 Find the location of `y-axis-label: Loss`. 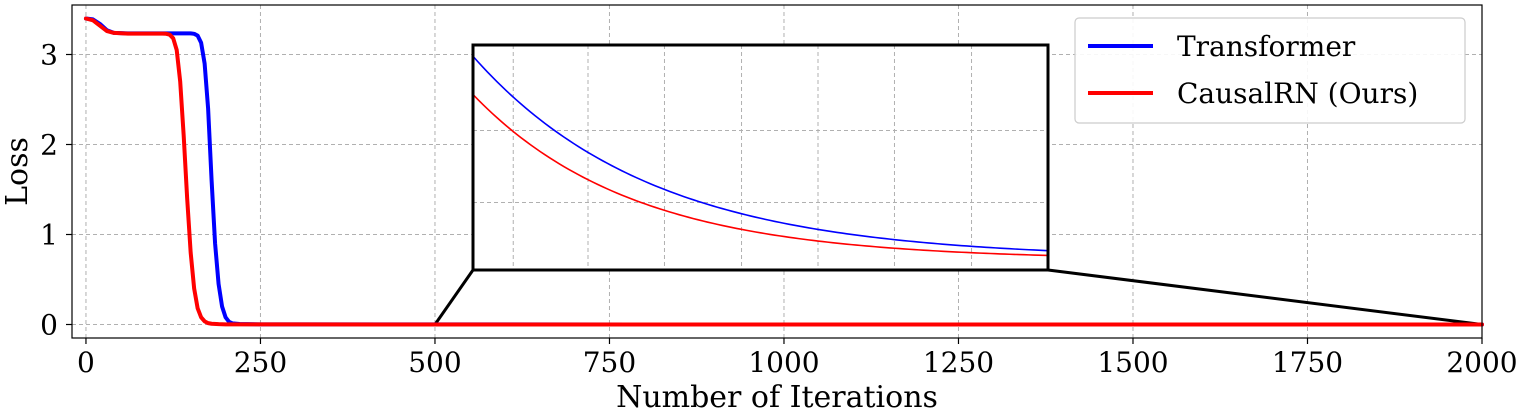

y-axis-label: Loss is located at coordinates (17, 171).